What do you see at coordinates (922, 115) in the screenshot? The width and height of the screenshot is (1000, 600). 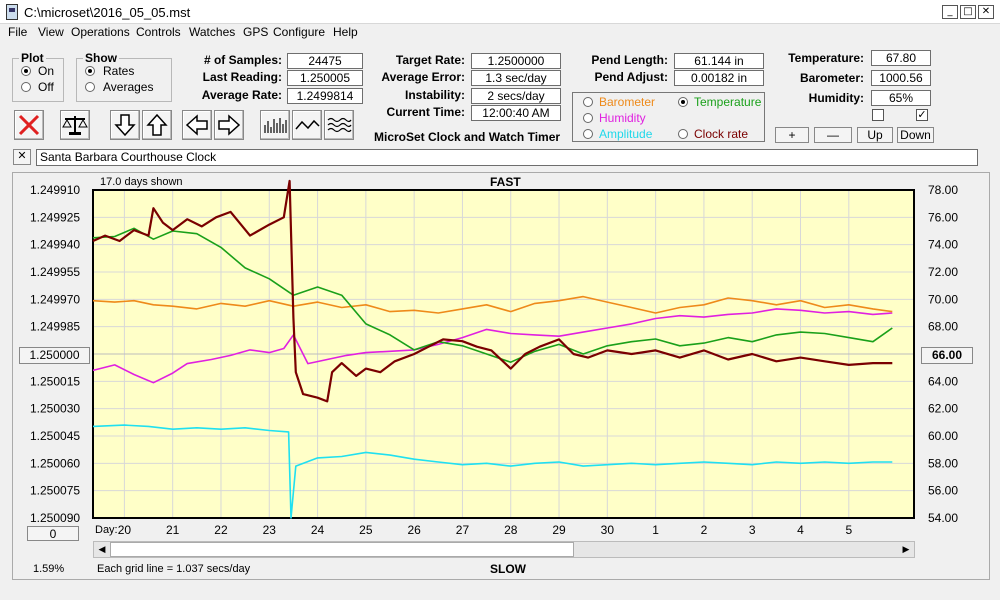 I see `checkbox-right: ✓` at bounding box center [922, 115].